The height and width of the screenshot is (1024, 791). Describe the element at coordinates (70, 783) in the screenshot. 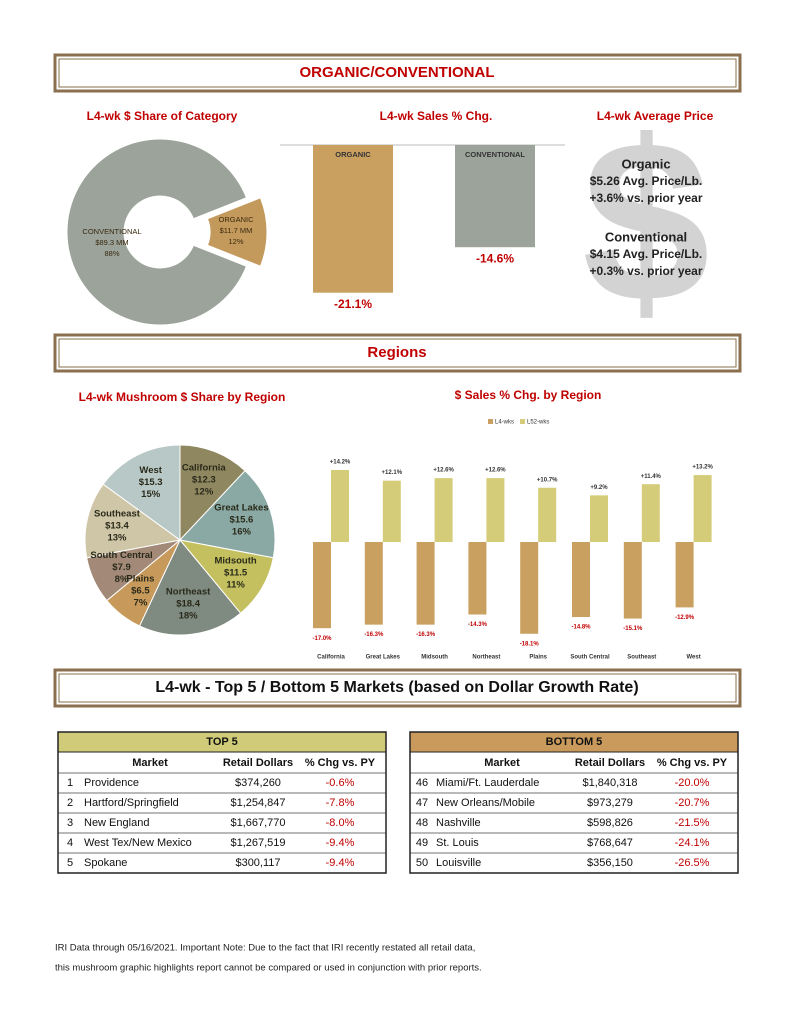

I see `rank: 1` at that location.